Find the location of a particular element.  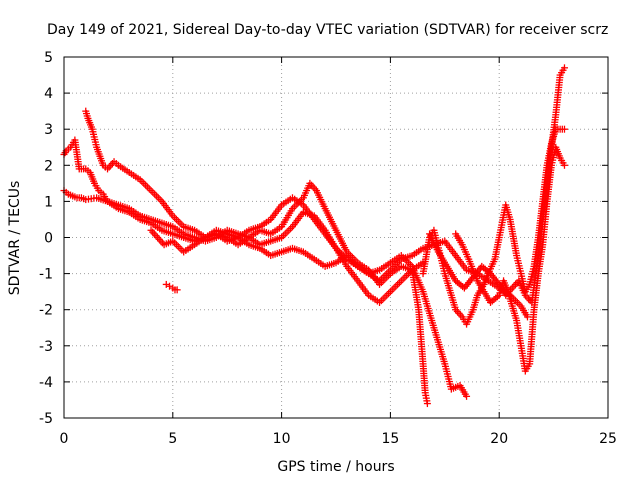

y-axis-label: SDTVAR / TECUs is located at coordinates (15, 238).